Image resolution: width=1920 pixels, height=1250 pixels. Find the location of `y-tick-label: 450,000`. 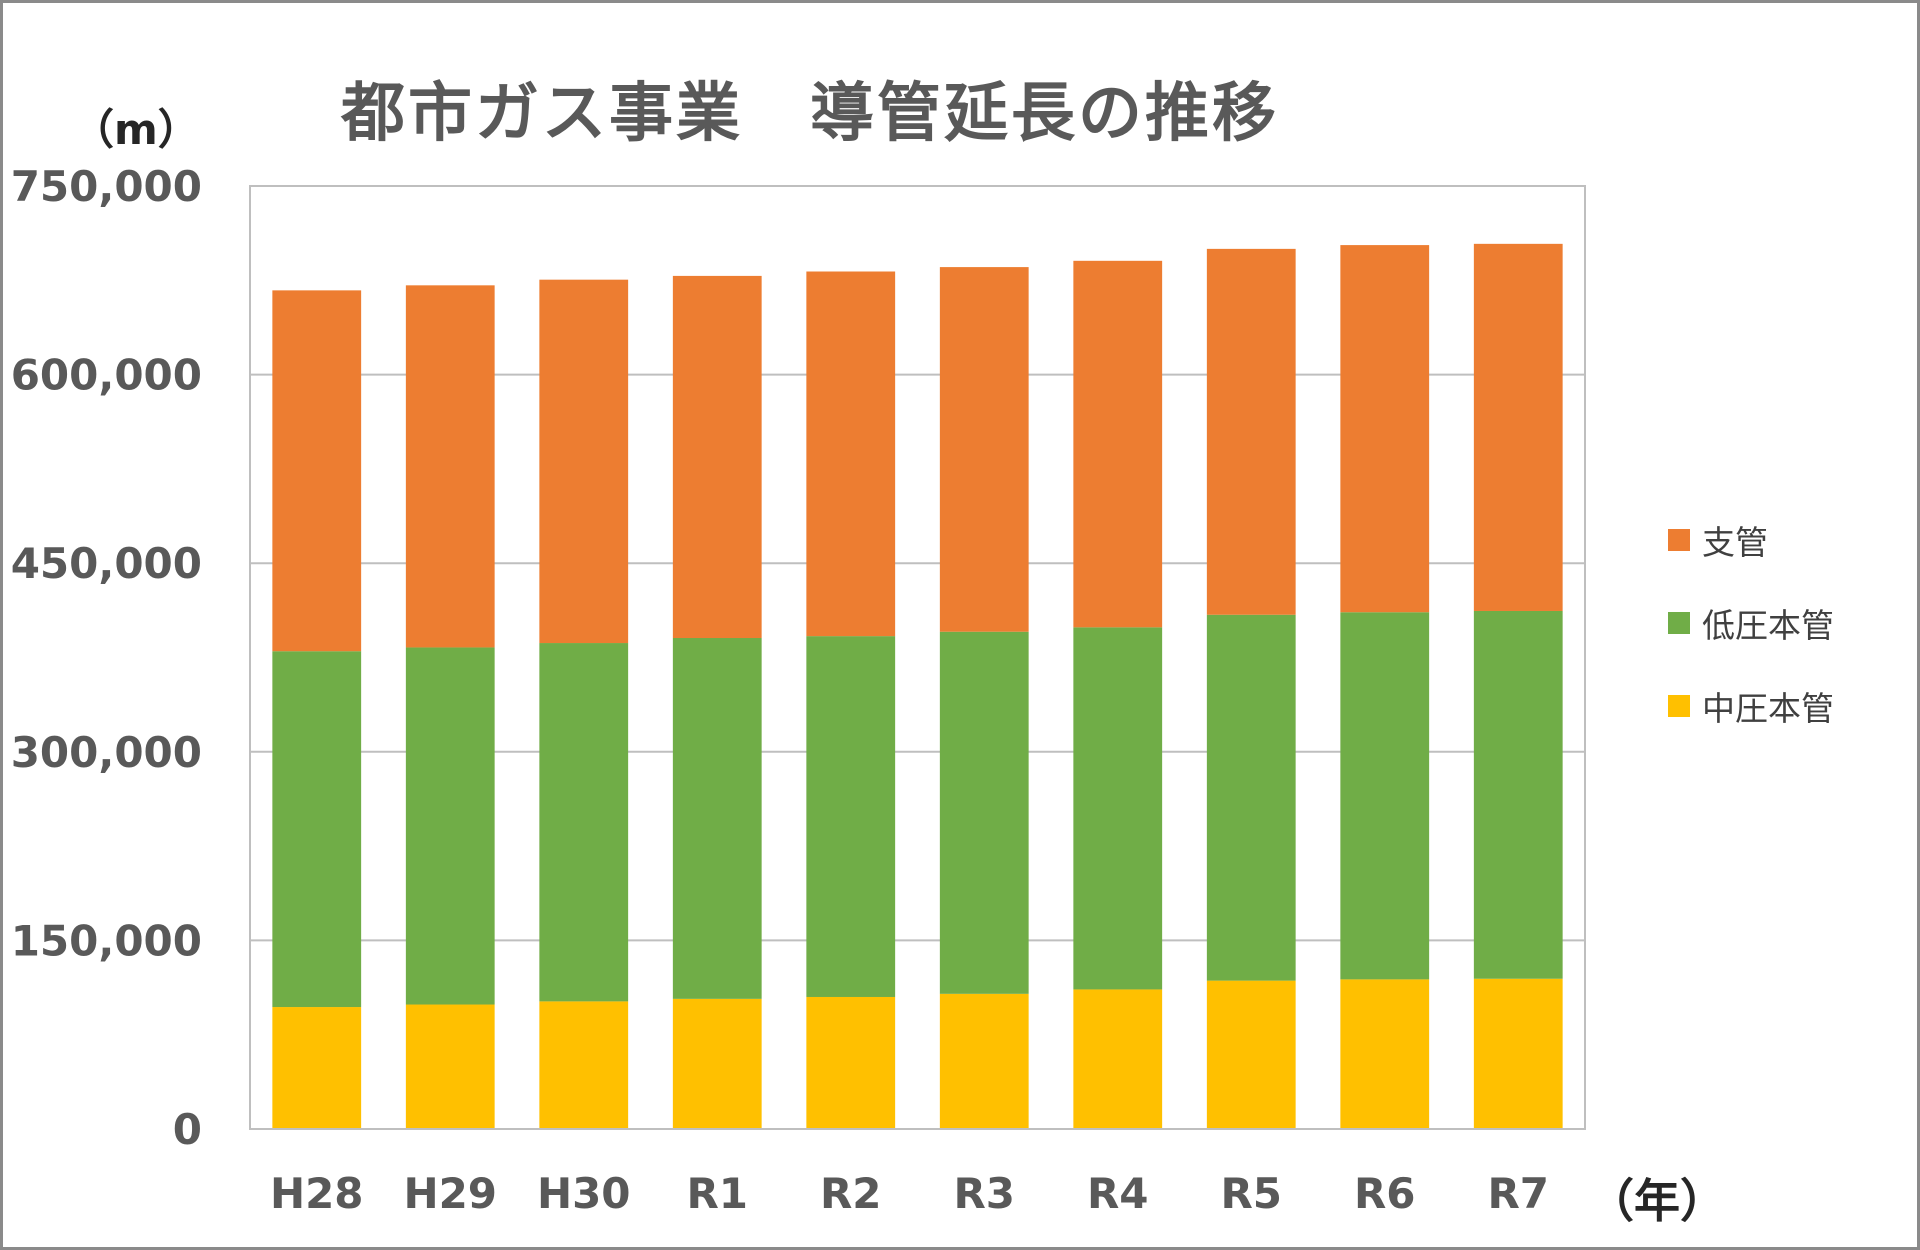

y-tick-label: 450,000 is located at coordinates (106, 563).